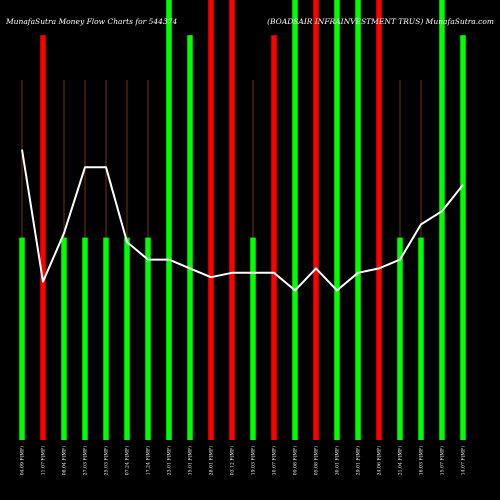 This screenshot has height=500, width=500. I want to click on x-tick-label: 25.03 F(MF), so click(106, 460).